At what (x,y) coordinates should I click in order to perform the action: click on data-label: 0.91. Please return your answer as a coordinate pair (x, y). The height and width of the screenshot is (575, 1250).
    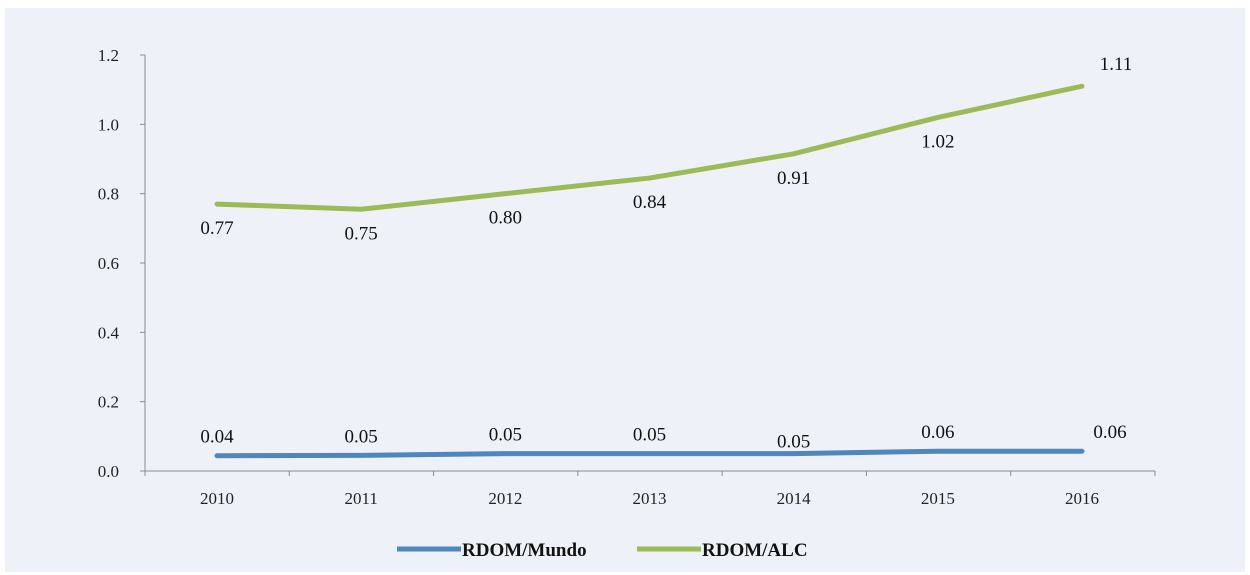
    Looking at the image, I should click on (793, 178).